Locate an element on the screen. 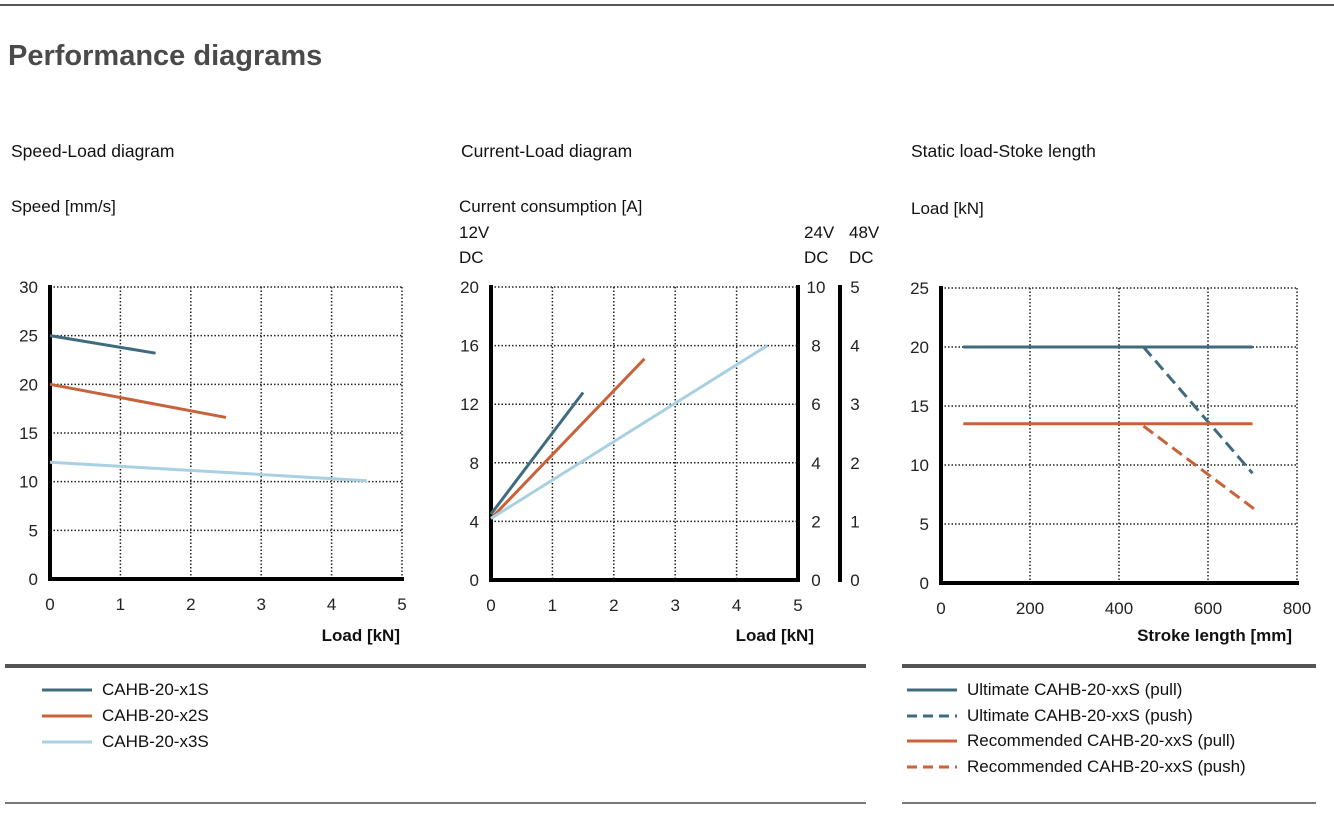 The width and height of the screenshot is (1334, 834). y2-dc: DC is located at coordinates (816, 257).